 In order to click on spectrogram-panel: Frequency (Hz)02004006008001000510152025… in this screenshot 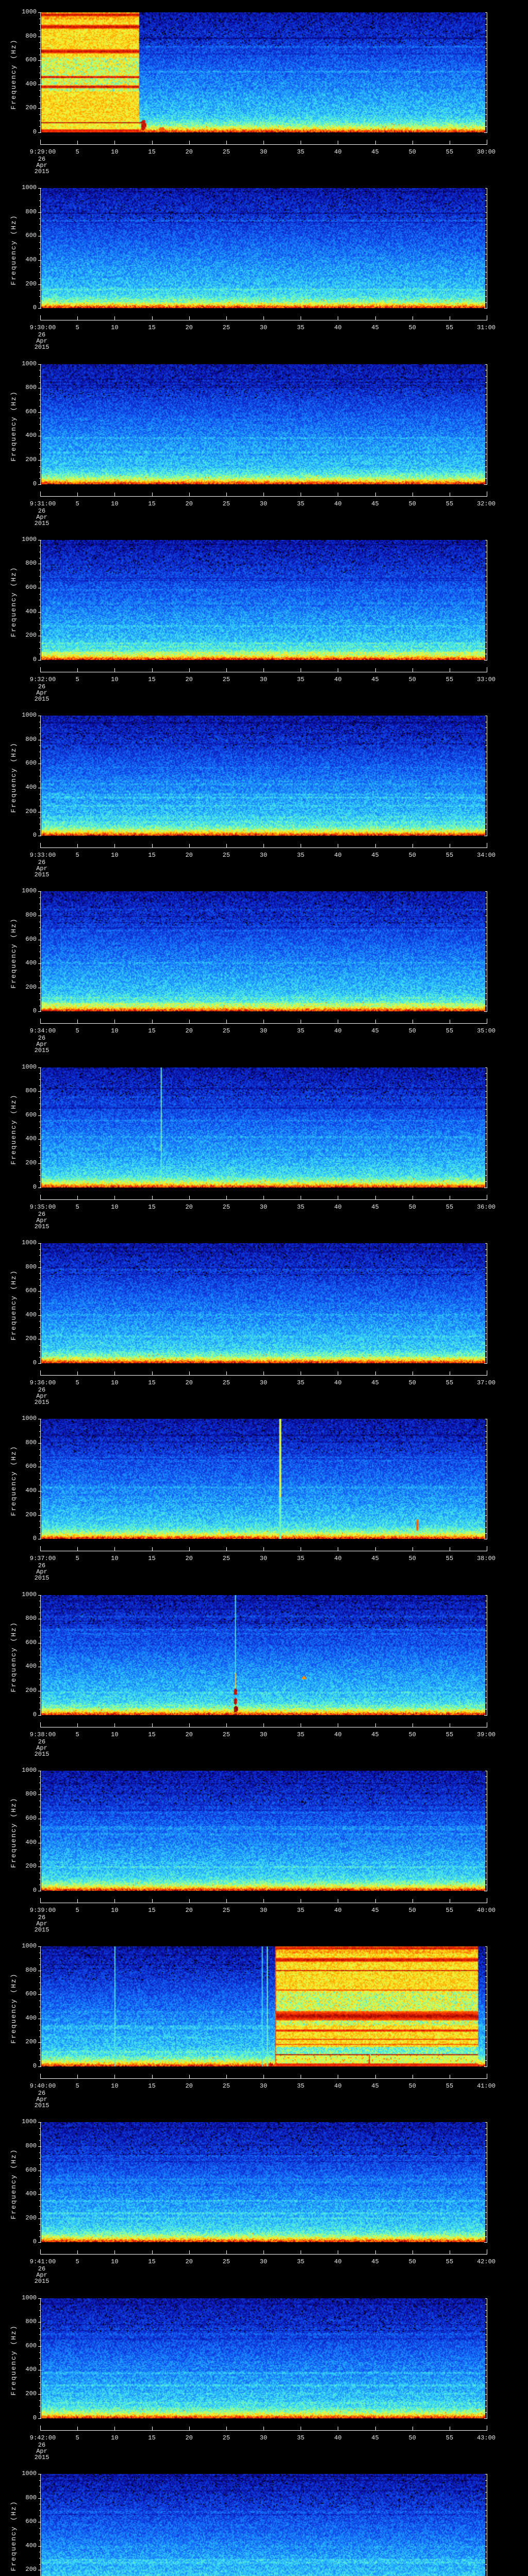, I will do `click(264, 2518)`.